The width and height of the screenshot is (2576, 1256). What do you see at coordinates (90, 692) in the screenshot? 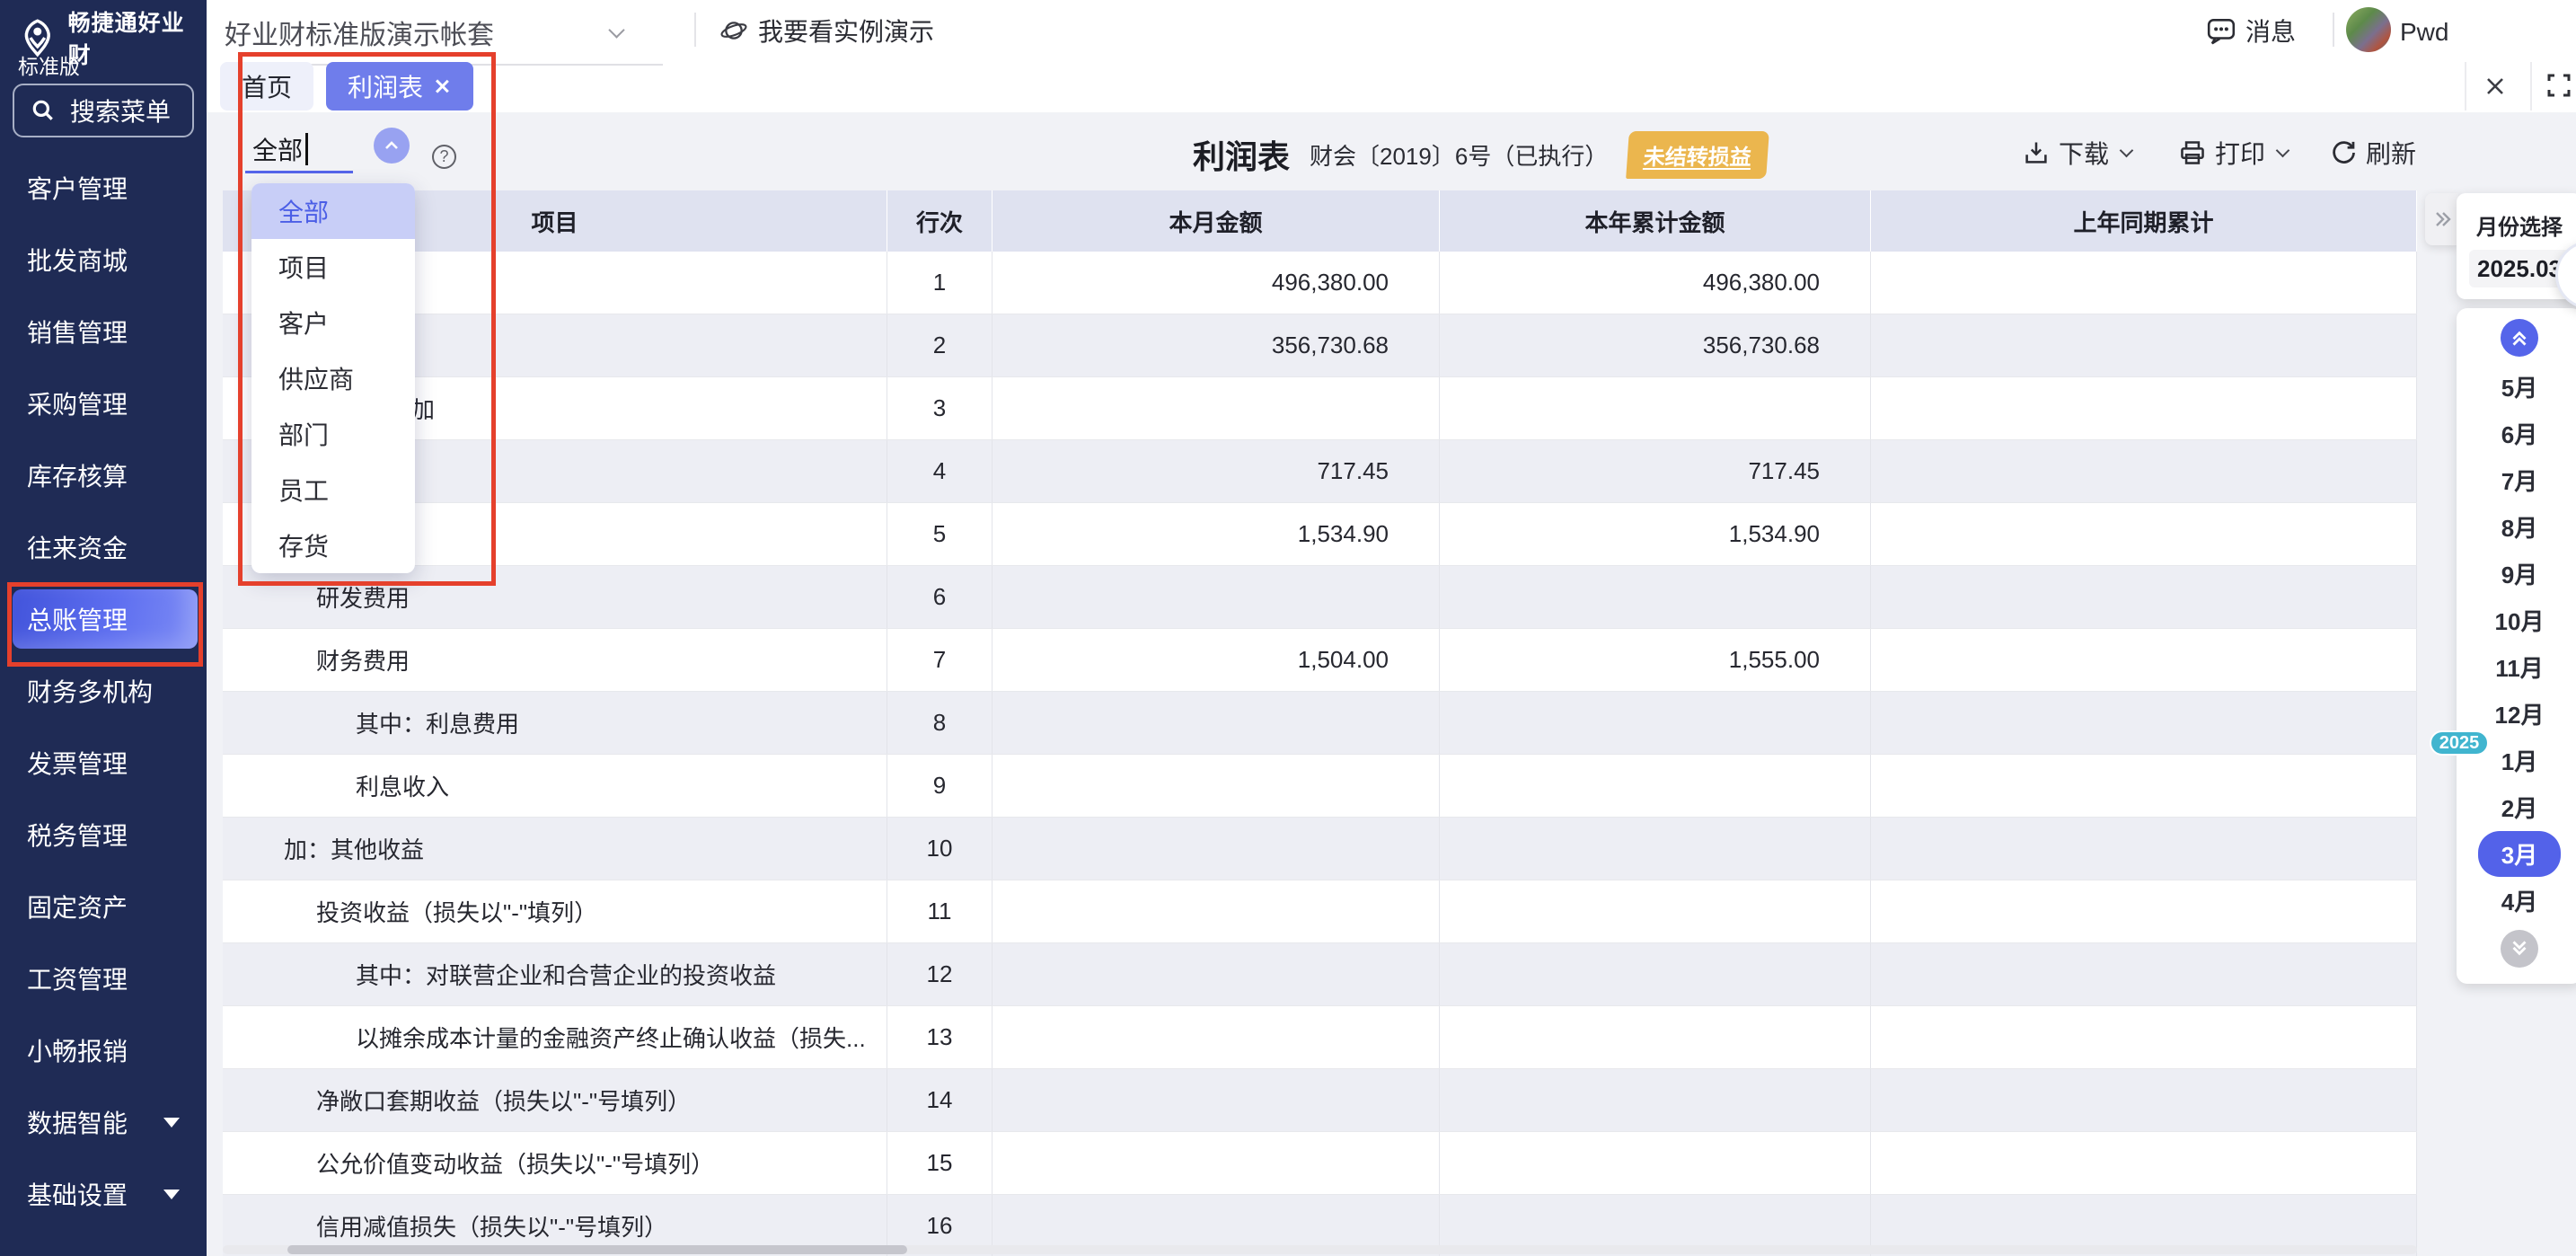
I see `sidebar-item-label: 财务多机构` at bounding box center [90, 692].